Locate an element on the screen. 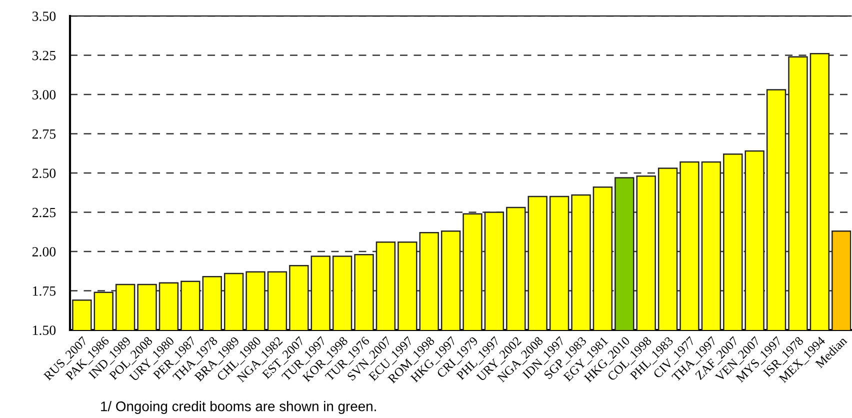 The width and height of the screenshot is (852, 418). y-tick-label: 3.50 is located at coordinates (44, 17).